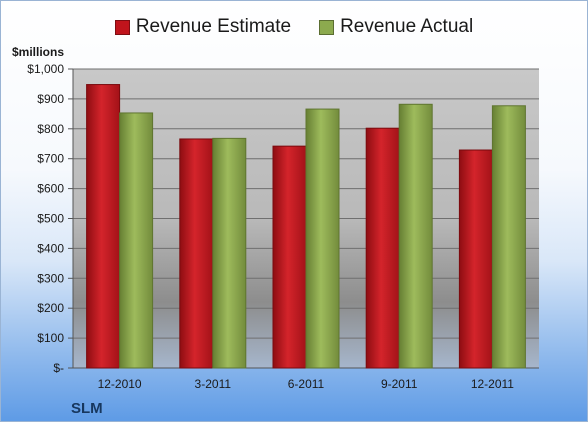  Describe the element at coordinates (38, 52) in the screenshot. I see `y-axis-unit-label: $millions` at that location.